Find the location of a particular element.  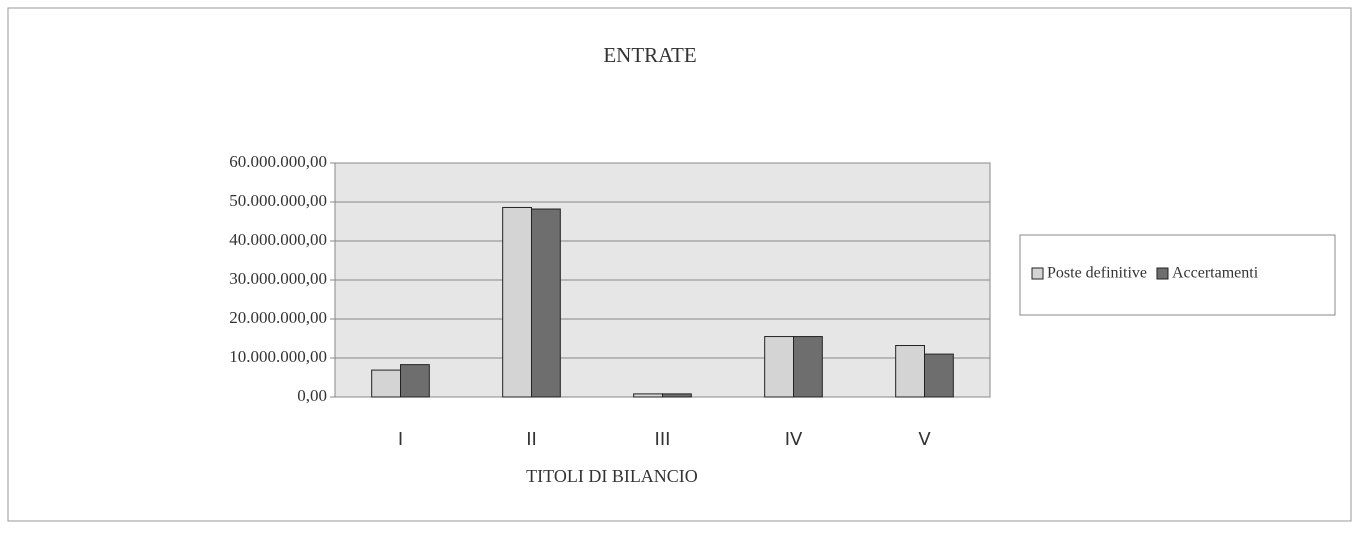

y-tick-label: 30.000.000,00 is located at coordinates (278, 278).